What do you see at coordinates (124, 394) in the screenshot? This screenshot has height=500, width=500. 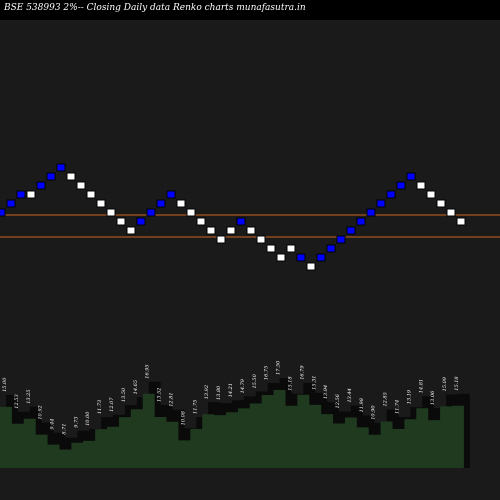 I see `volume-label: 13.50` at bounding box center [124, 394].